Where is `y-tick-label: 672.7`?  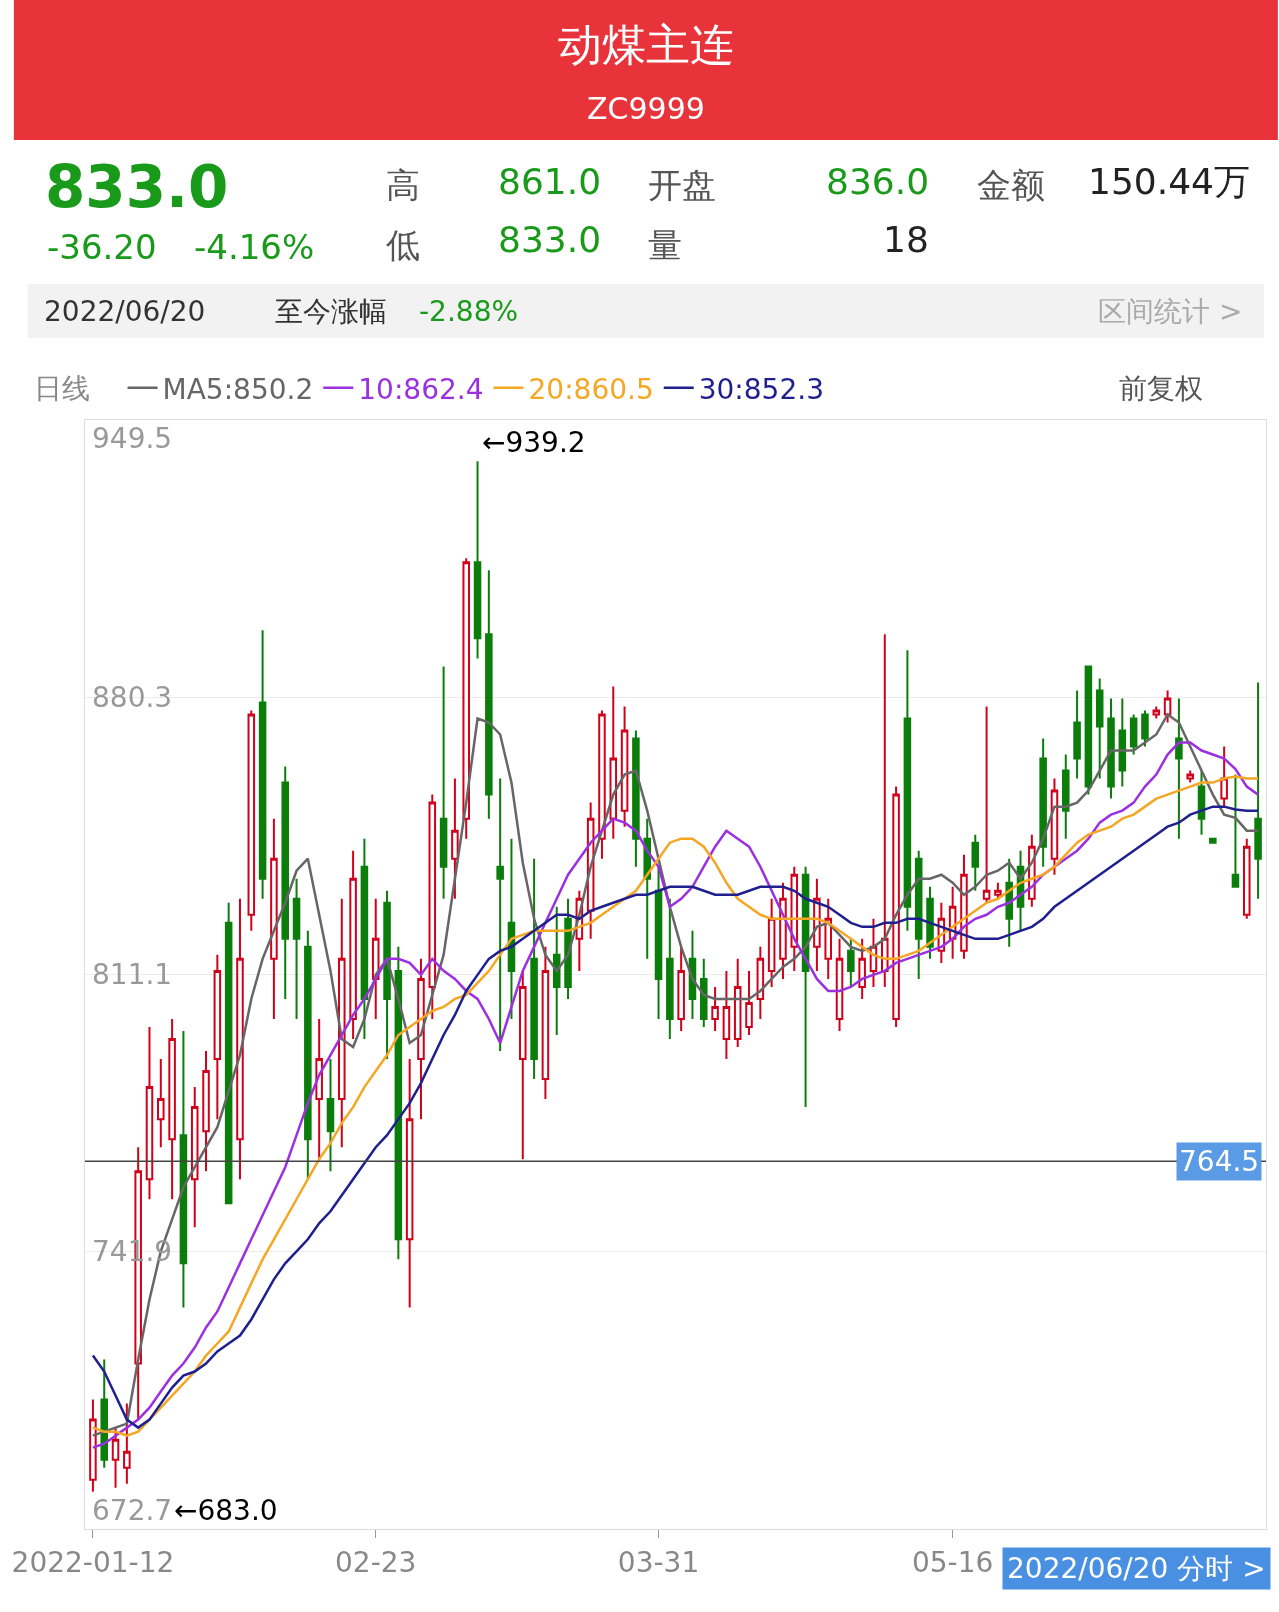 y-tick-label: 672.7 is located at coordinates (132, 1510).